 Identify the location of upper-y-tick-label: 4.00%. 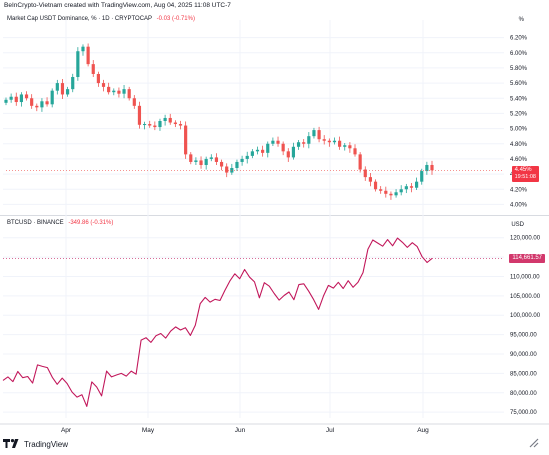
(519, 205).